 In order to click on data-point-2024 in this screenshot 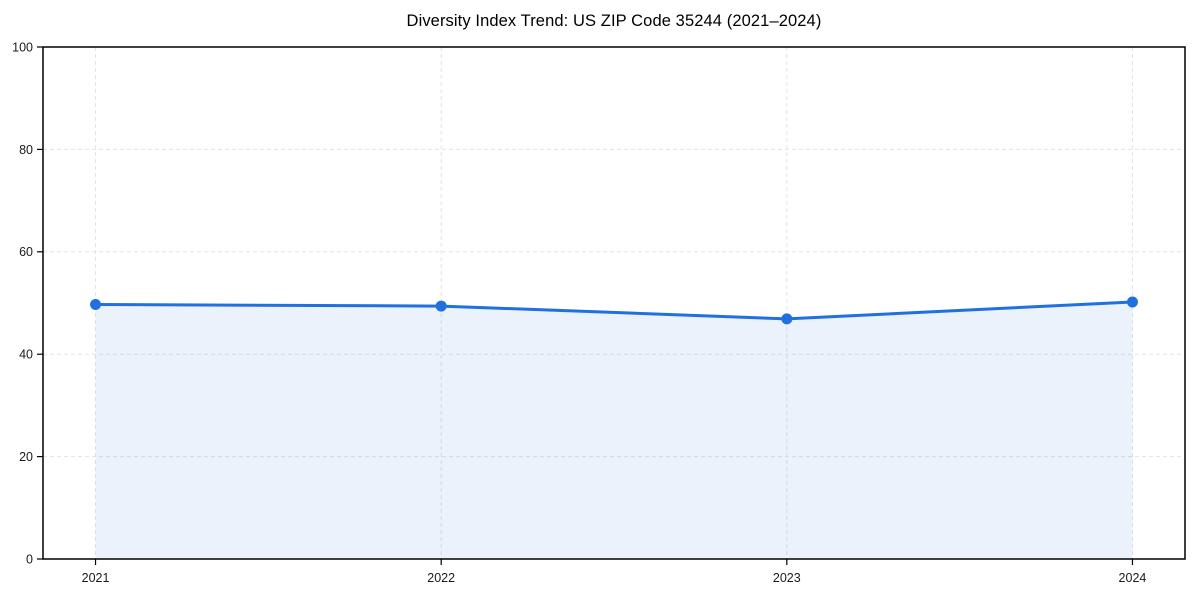, I will do `click(1132, 302)`.